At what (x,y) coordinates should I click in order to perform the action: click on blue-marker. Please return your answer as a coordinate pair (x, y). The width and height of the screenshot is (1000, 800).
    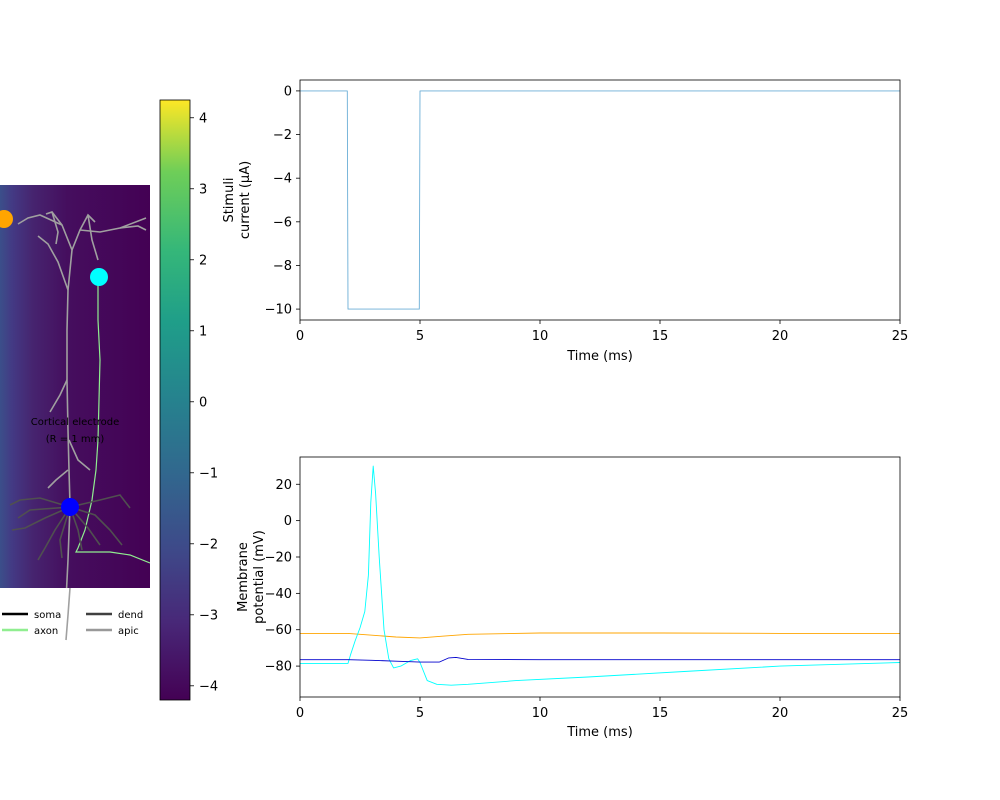
    Looking at the image, I should click on (70, 507).